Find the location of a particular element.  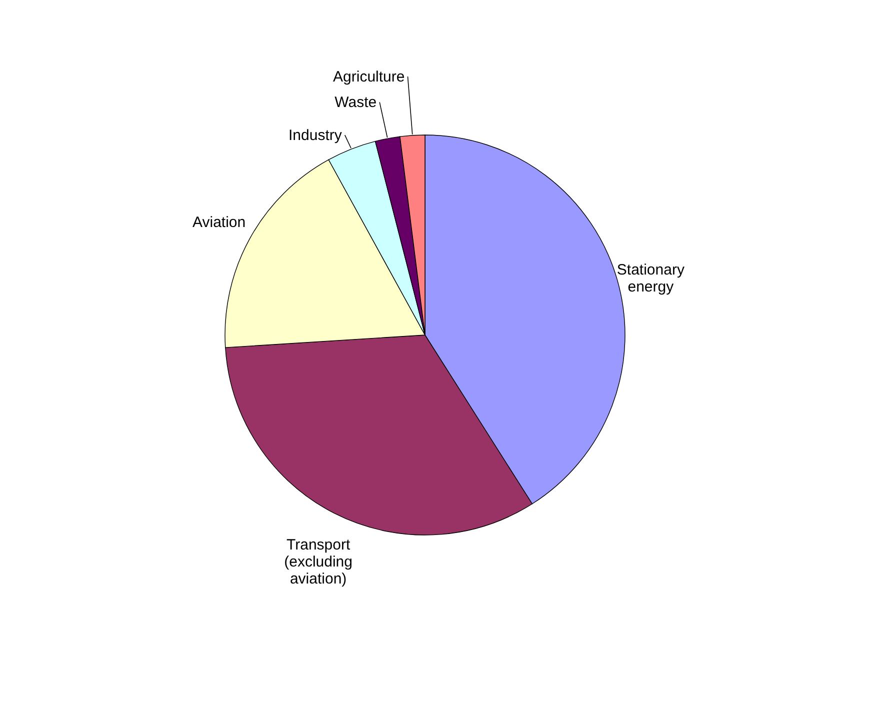

slice-label: Waste is located at coordinates (355, 103).